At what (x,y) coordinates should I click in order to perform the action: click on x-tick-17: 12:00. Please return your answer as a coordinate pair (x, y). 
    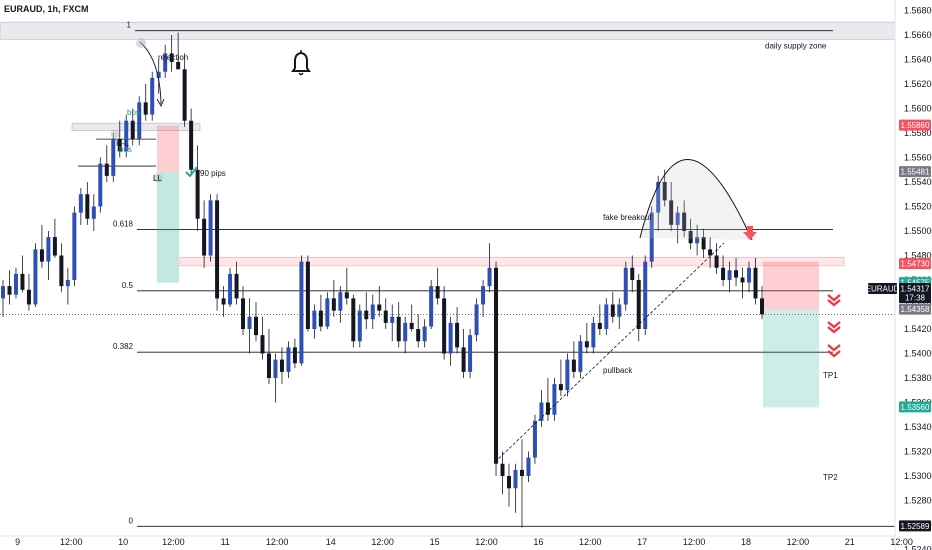
    Looking at the image, I should click on (901, 542).